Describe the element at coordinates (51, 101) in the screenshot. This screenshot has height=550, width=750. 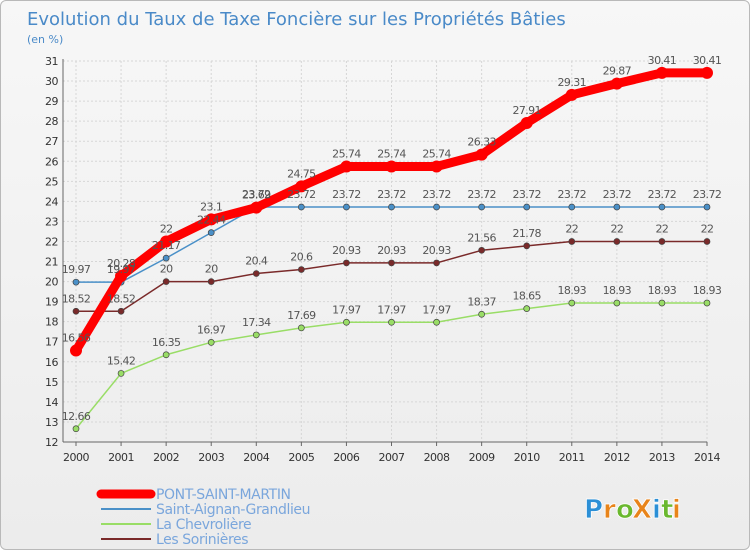
I see `y-tick-label: 29` at that location.